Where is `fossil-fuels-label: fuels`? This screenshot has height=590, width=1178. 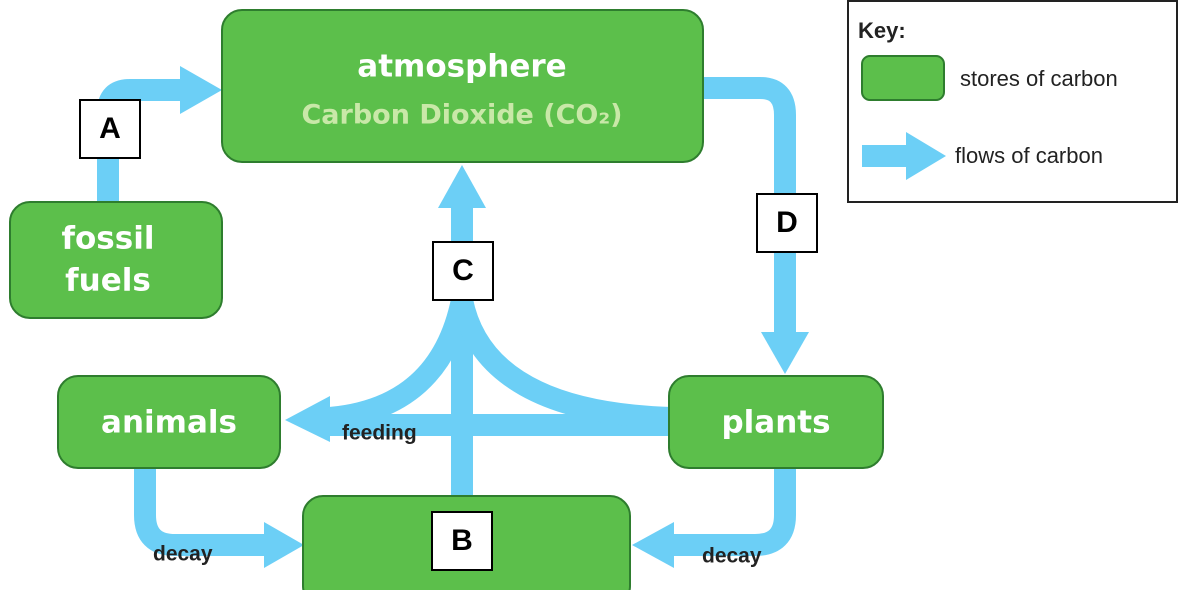 fossil-fuels-label: fuels is located at coordinates (108, 281).